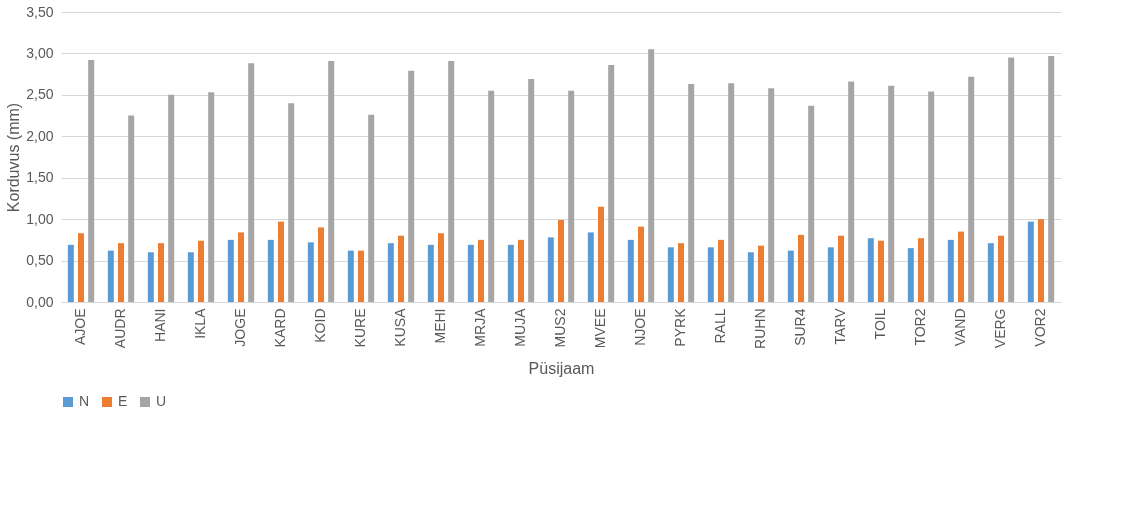 The width and height of the screenshot is (1132, 521). What do you see at coordinates (480, 327) in the screenshot?
I see `x-tick-label: MRJA` at bounding box center [480, 327].